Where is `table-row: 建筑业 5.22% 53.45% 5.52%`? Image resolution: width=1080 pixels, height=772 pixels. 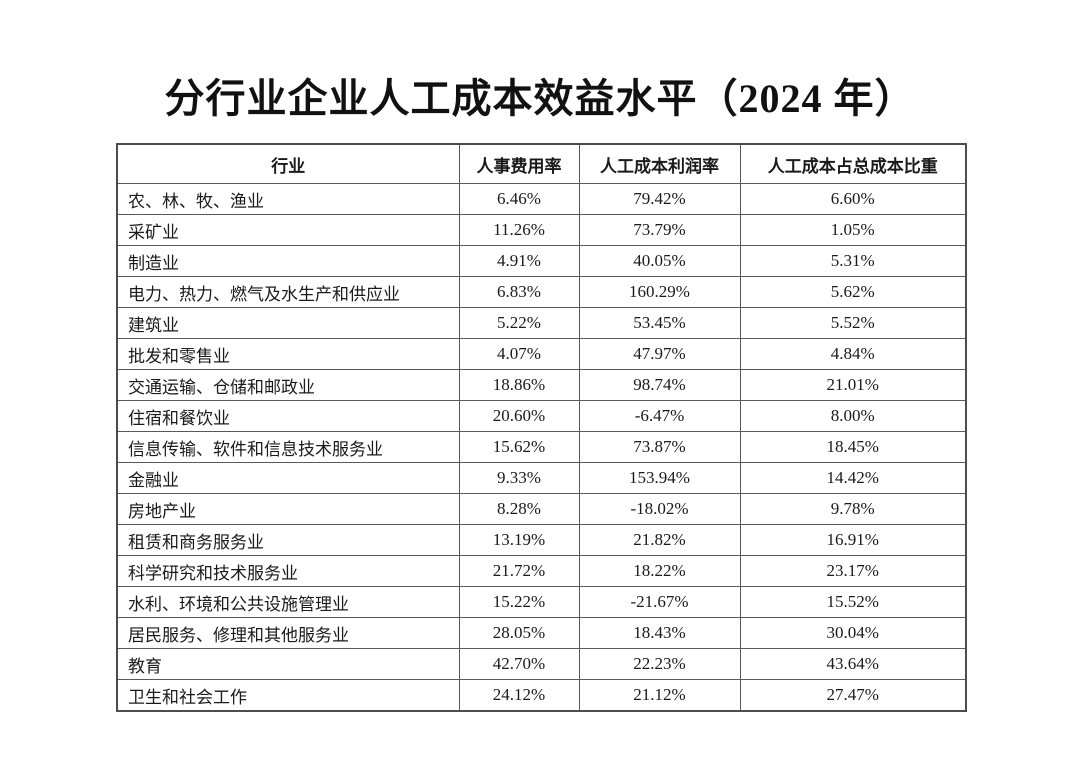 table-row: 建筑业 5.22% 53.45% 5.52% is located at coordinates (541, 323).